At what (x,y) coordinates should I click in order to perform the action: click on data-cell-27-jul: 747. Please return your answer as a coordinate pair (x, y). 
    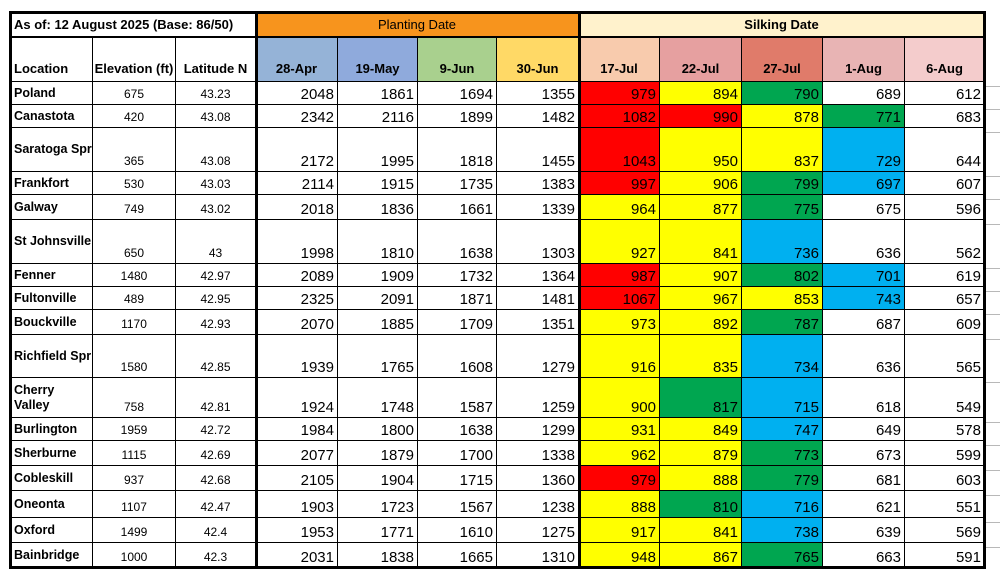
    Looking at the image, I should click on (782, 429).